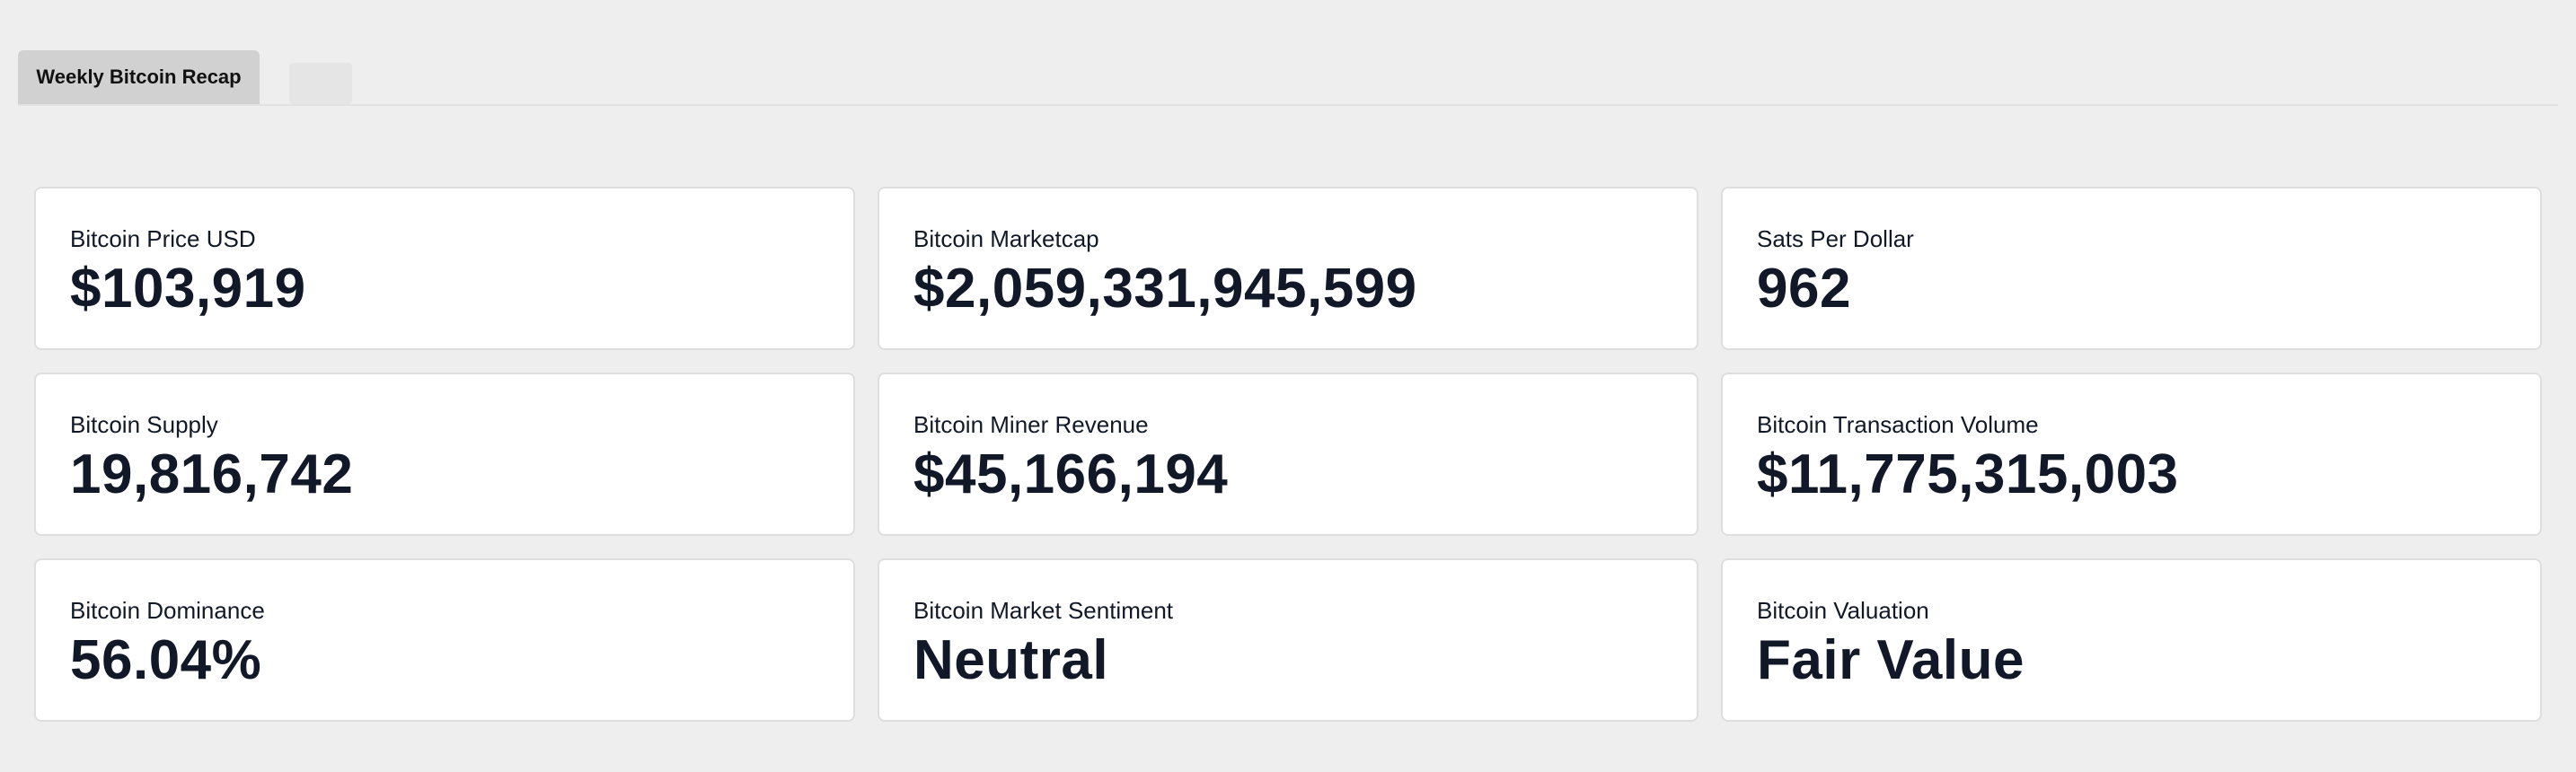  What do you see at coordinates (320, 83) in the screenshot?
I see `tab-placeholder` at bounding box center [320, 83].